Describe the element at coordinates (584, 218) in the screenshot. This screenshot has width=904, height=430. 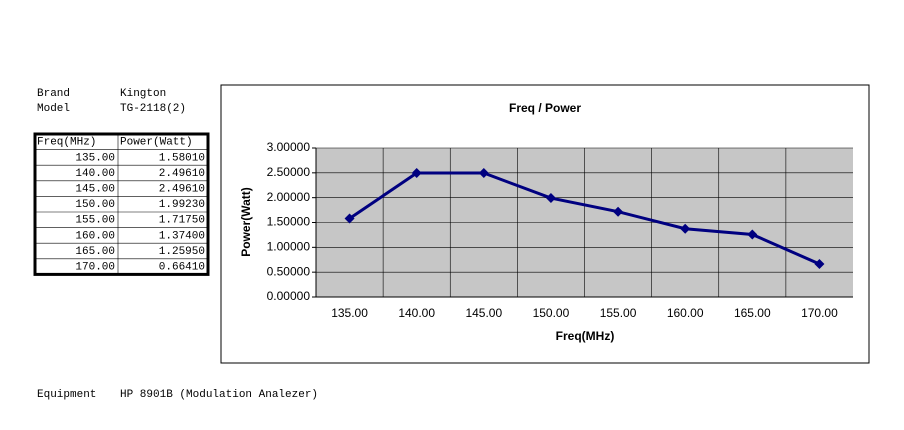
I see `series-line` at that location.